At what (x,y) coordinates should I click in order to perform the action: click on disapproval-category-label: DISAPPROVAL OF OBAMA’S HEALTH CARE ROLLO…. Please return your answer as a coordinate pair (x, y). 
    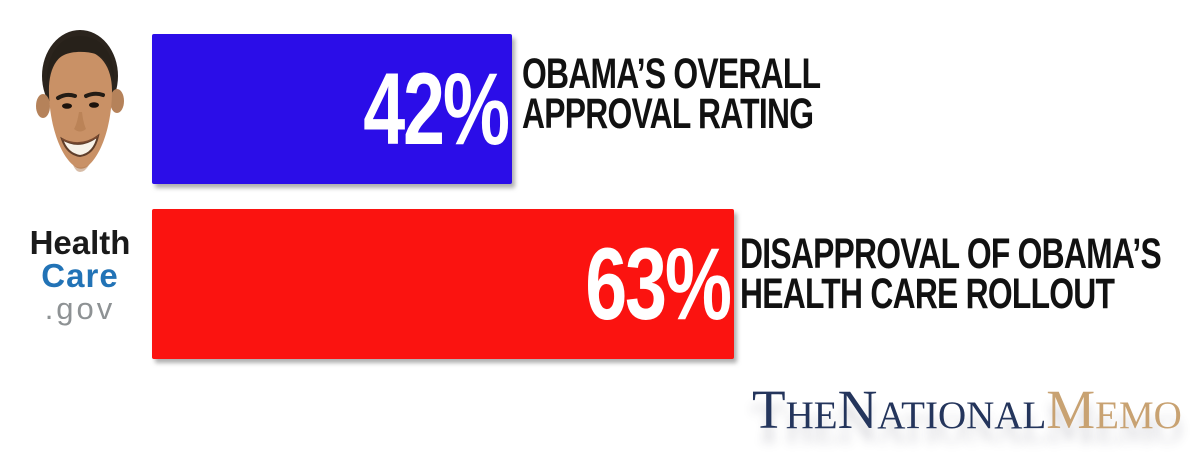
    Looking at the image, I should click on (951, 274).